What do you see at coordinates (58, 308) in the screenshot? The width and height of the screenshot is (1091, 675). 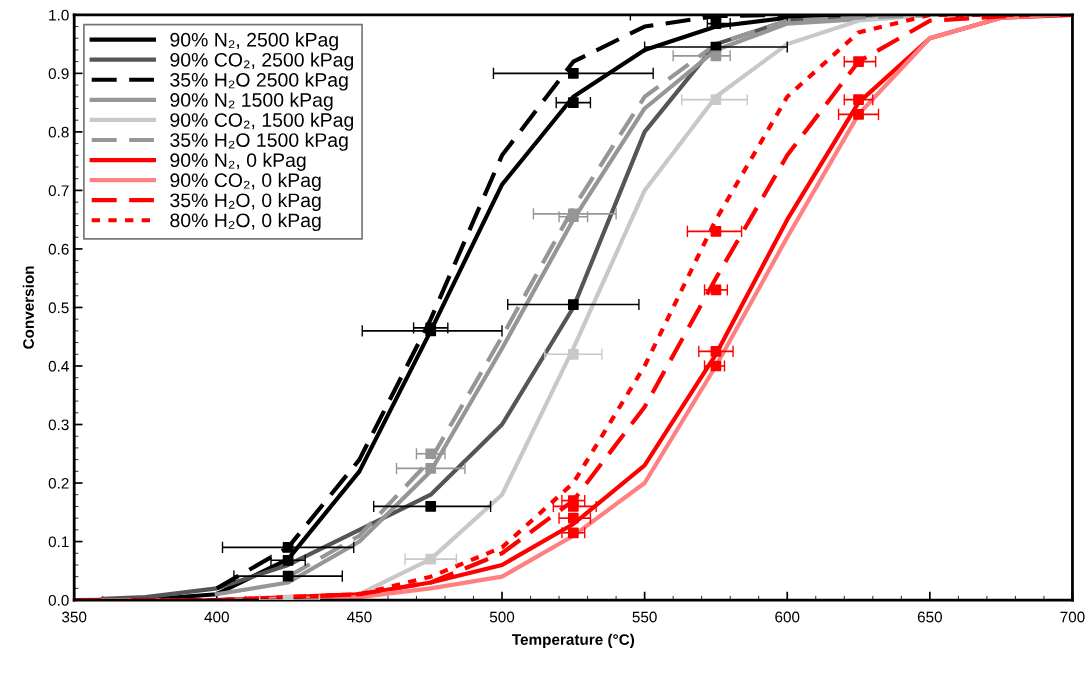 I see `y-tick-label: 0.5` at bounding box center [58, 308].